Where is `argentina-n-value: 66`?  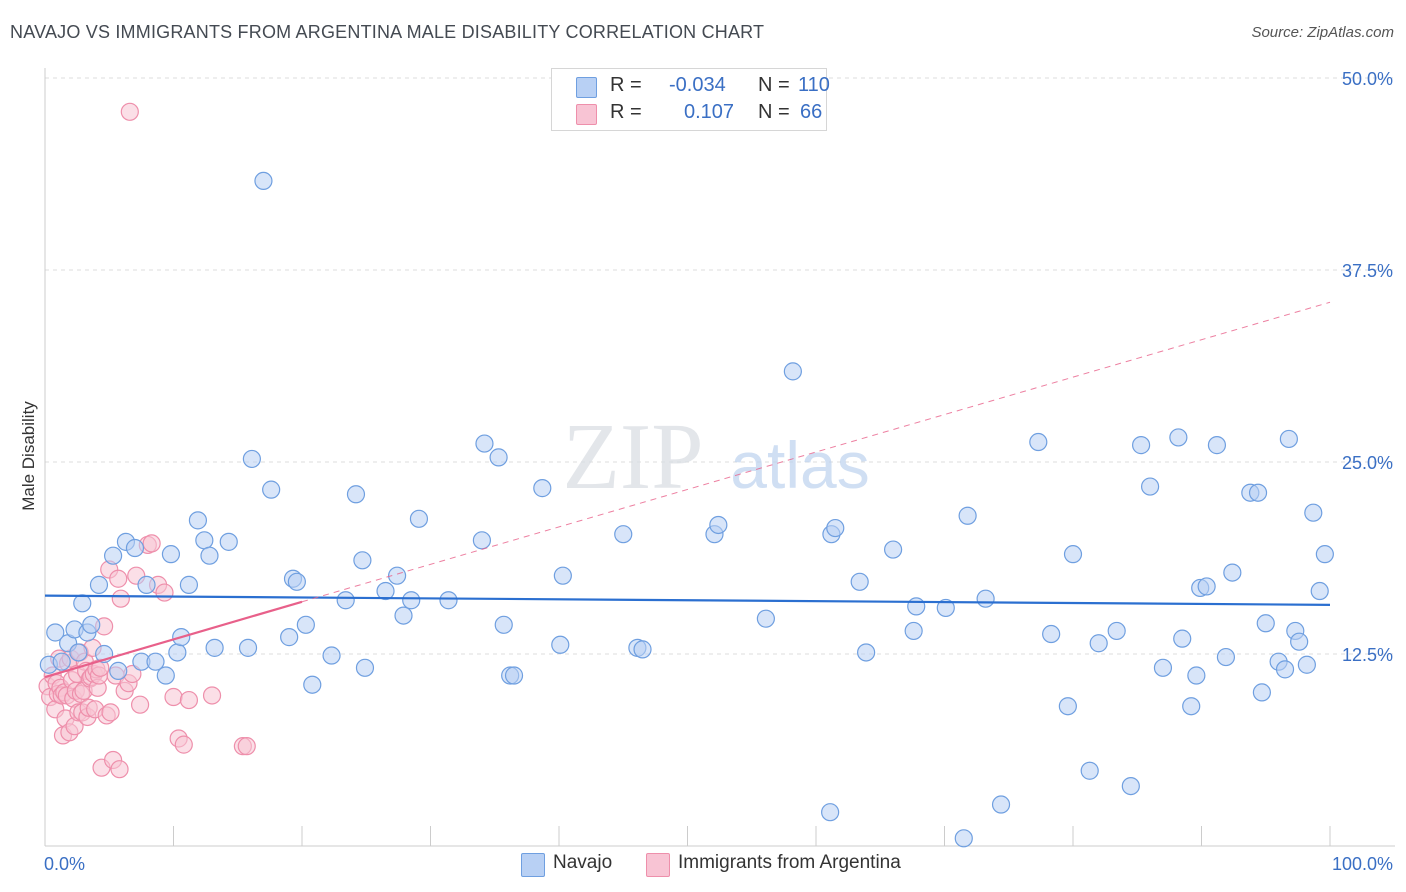 argentina-n-value: 66 is located at coordinates (811, 112).